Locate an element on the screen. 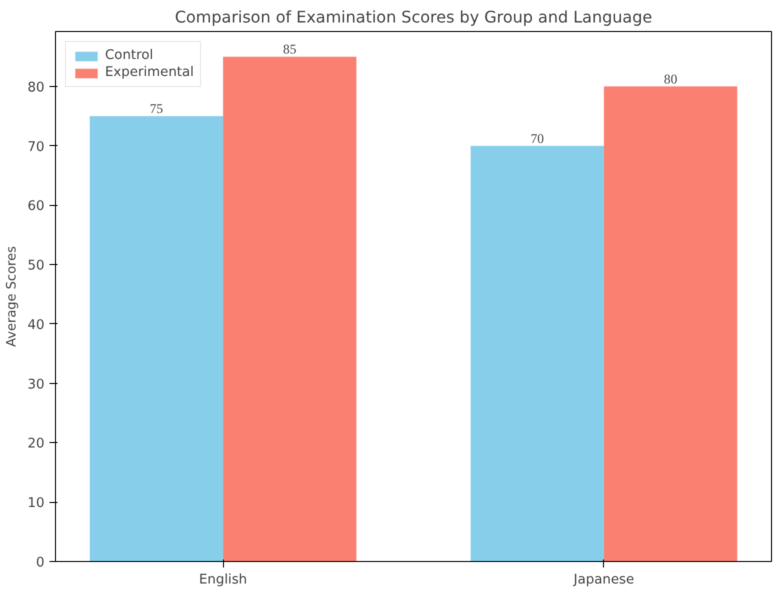 The height and width of the screenshot is (590, 773). y-tick-label: 80 is located at coordinates (36, 88).